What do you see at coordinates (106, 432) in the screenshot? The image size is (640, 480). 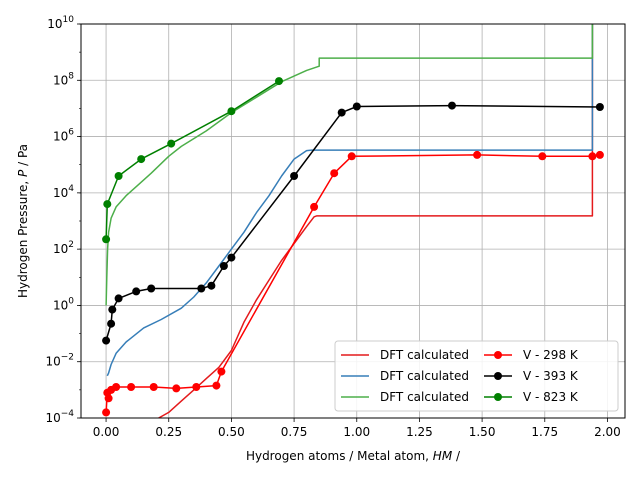 I see `x-tick-label: 0.00` at bounding box center [106, 432].